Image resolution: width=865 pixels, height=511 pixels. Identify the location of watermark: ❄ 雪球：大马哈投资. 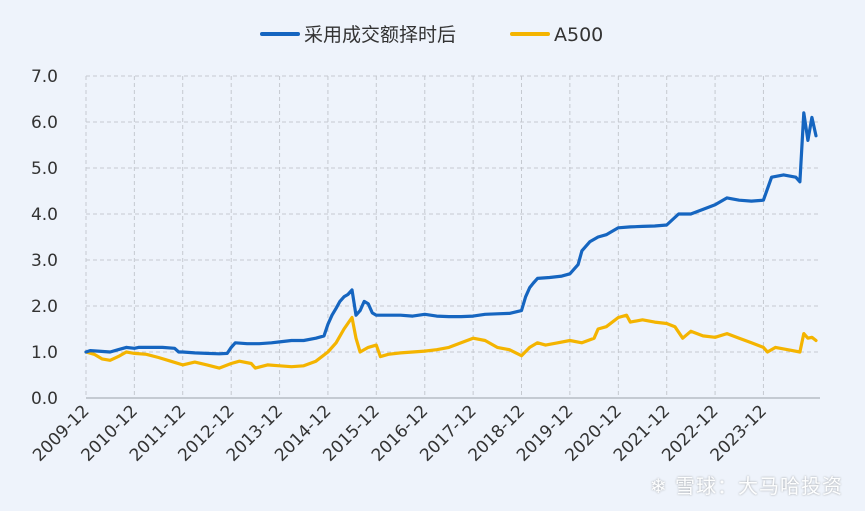
(746, 484).